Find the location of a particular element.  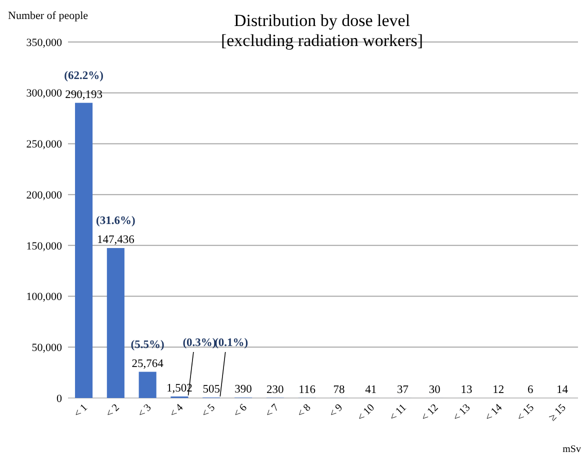

data-label: 147,436 is located at coordinates (115, 240).